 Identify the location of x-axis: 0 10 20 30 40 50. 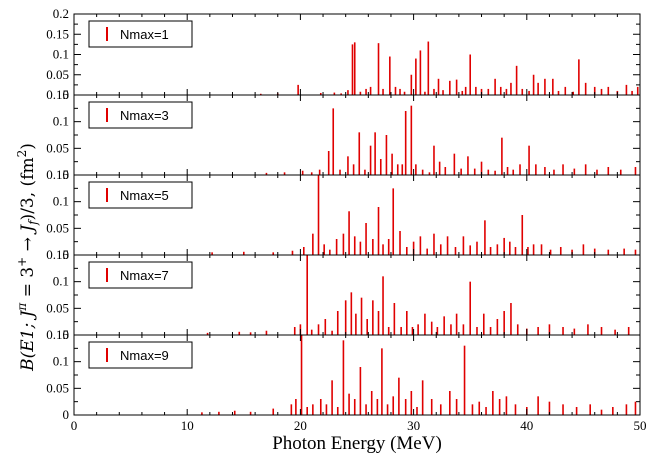
(359, 425).